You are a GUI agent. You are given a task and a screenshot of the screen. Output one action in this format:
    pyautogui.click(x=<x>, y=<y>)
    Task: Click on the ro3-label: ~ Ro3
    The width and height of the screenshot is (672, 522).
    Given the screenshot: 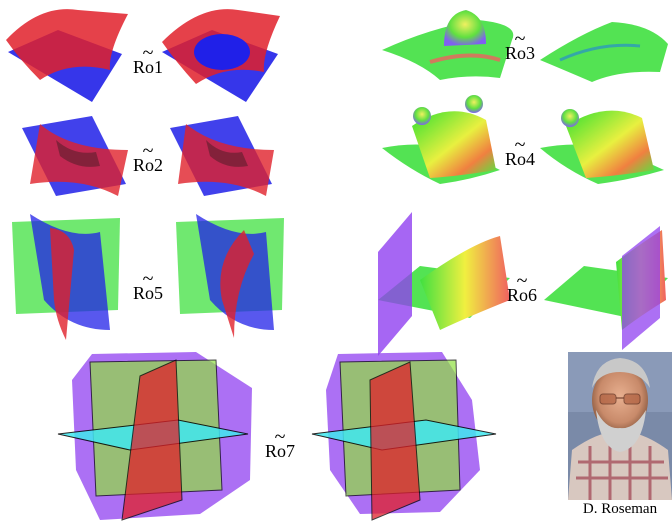 What is the action you would take?
    pyautogui.click(x=520, y=45)
    